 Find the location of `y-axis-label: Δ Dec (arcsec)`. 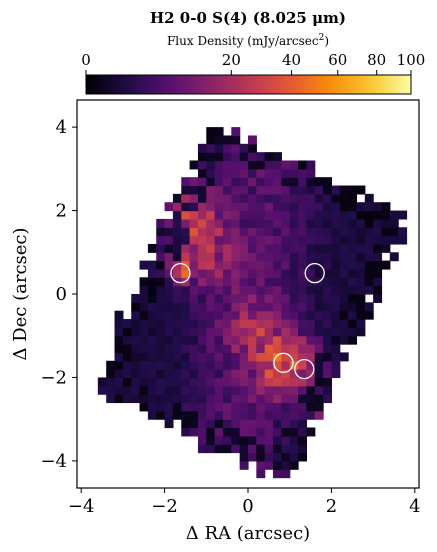

y-axis-label: Δ Dec (arcsec) is located at coordinates (20, 293).